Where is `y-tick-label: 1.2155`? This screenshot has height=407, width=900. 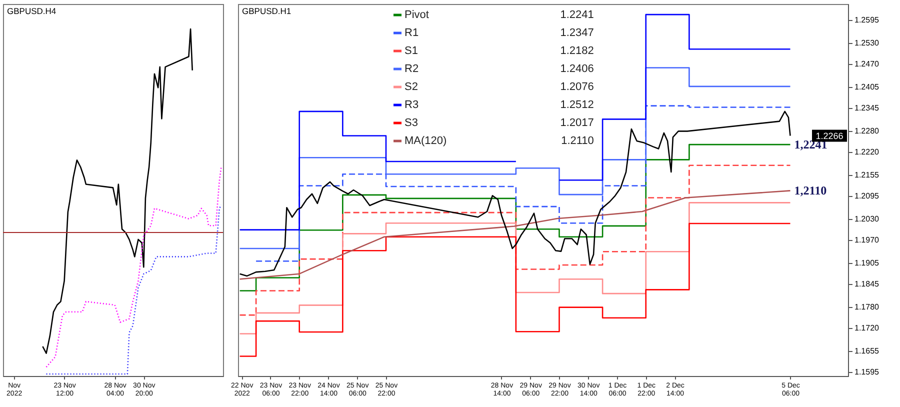 y-tick-label: 1.2155 is located at coordinates (867, 175).